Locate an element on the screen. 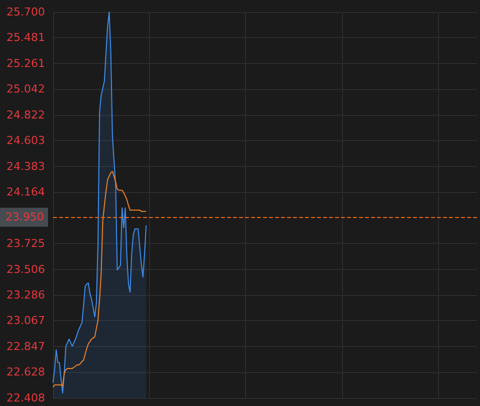  y-tick-label: 25.700 is located at coordinates (25, 12).